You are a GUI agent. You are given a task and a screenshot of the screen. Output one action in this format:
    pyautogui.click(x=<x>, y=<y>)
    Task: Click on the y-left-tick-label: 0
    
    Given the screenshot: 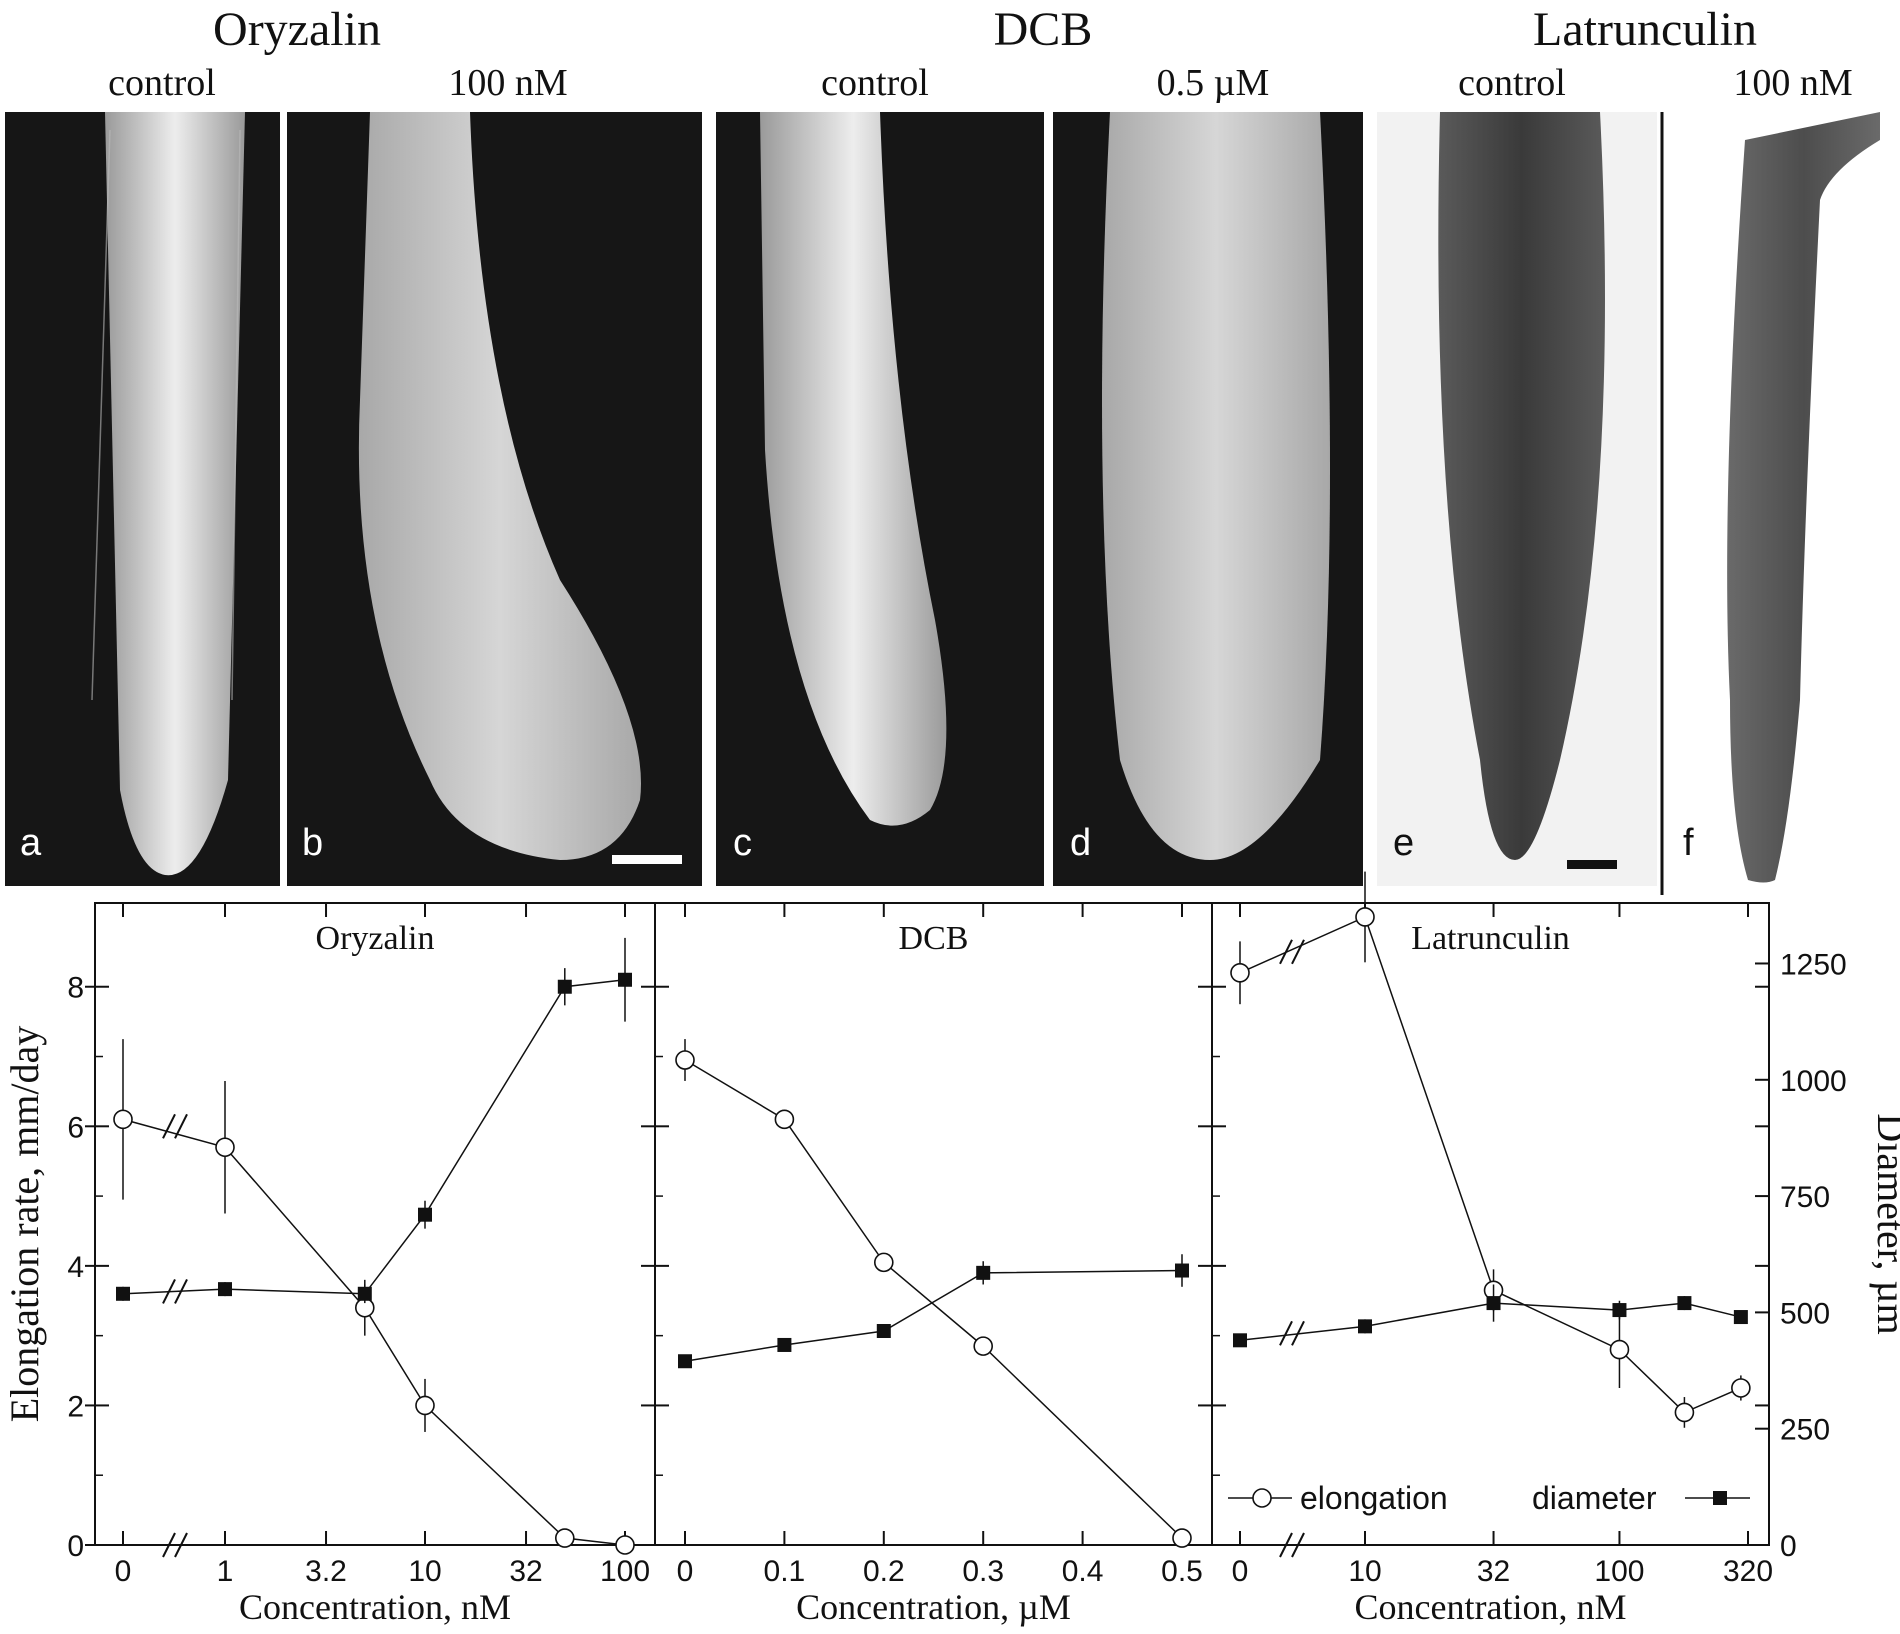 What is the action you would take?
    pyautogui.click(x=75, y=1546)
    